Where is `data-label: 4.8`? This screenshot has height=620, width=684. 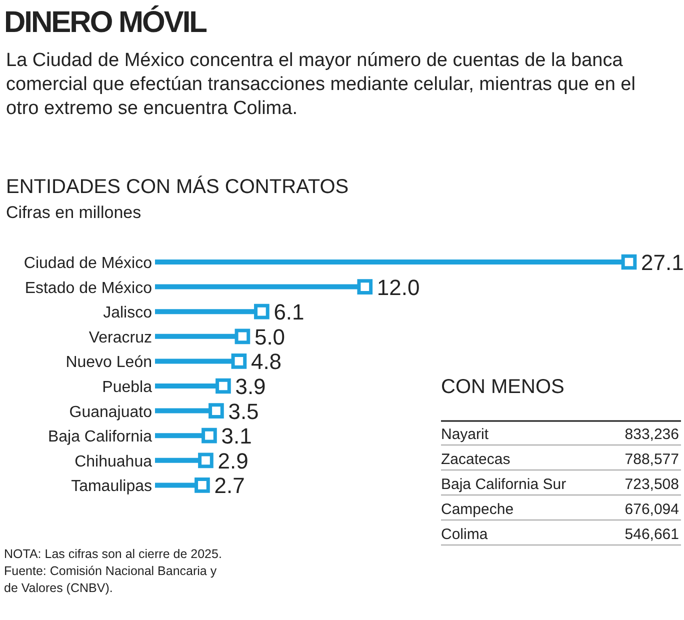
data-label: 4.8 is located at coordinates (266, 361).